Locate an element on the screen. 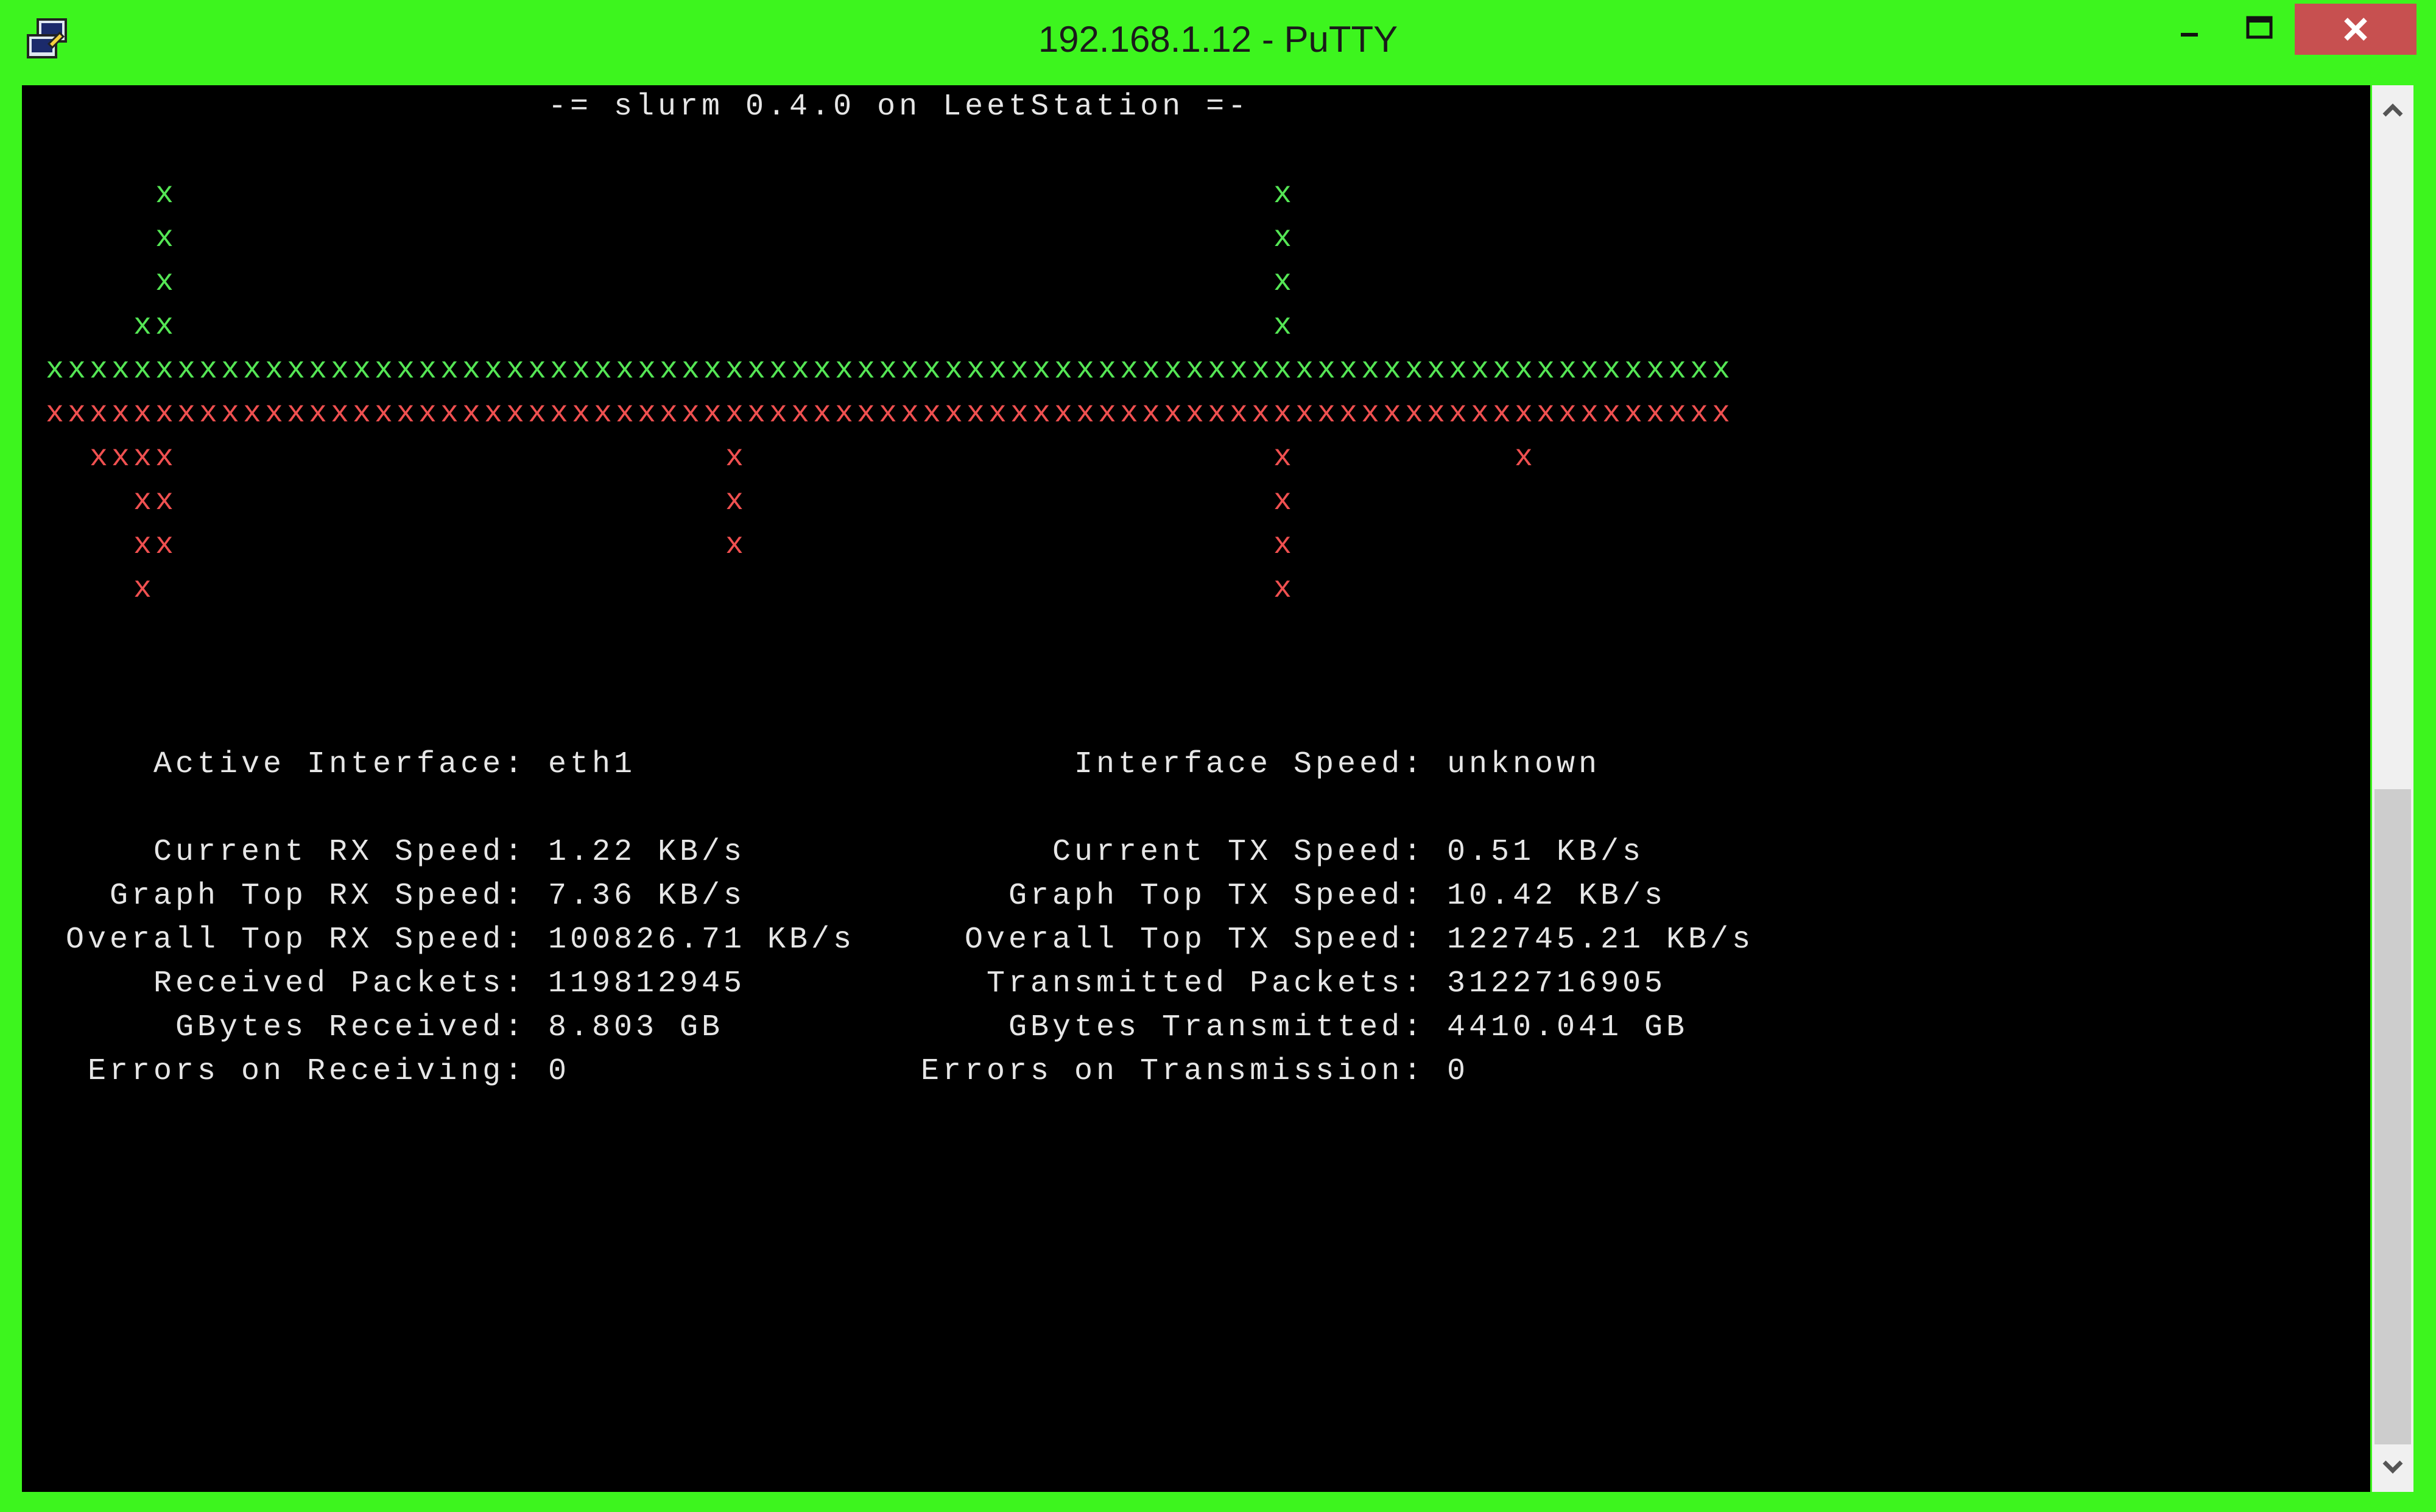 The image size is (2436, 1512). overall-top-rx-value: 100826.71 KB/s is located at coordinates (702, 940).